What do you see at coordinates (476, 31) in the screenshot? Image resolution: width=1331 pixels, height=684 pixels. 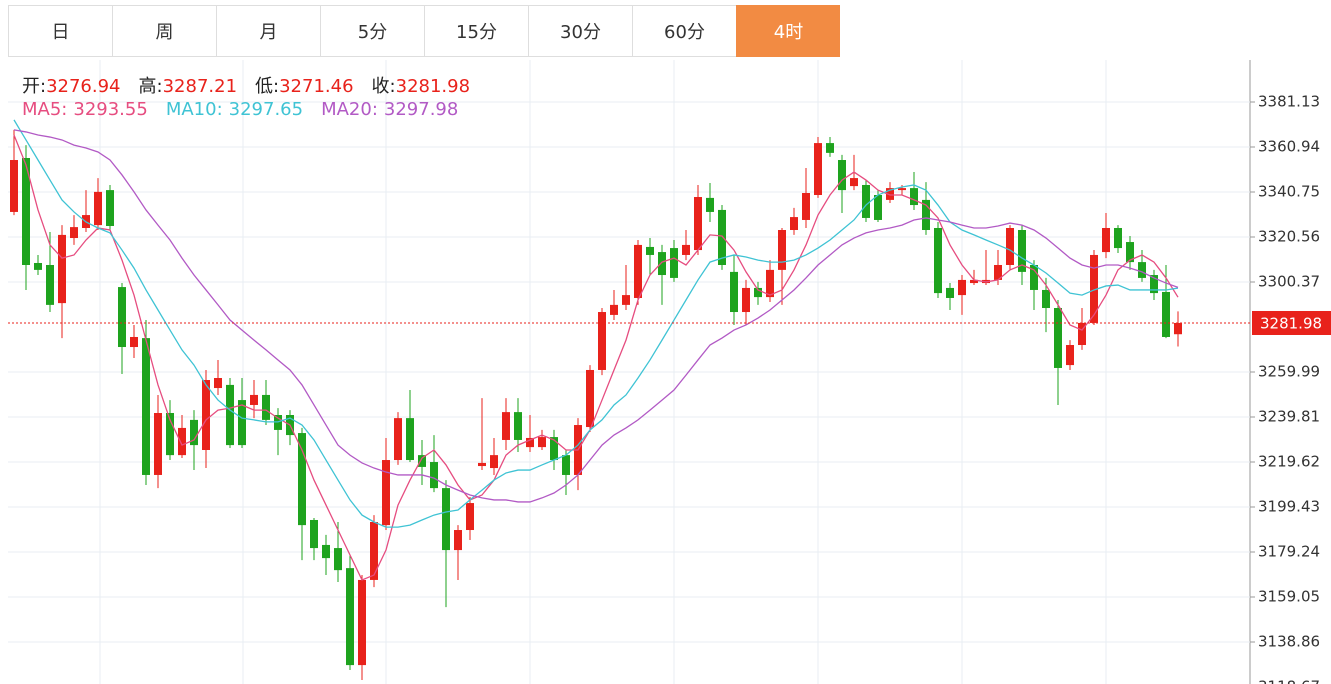 I see `period-tab: 15分` at bounding box center [476, 31].